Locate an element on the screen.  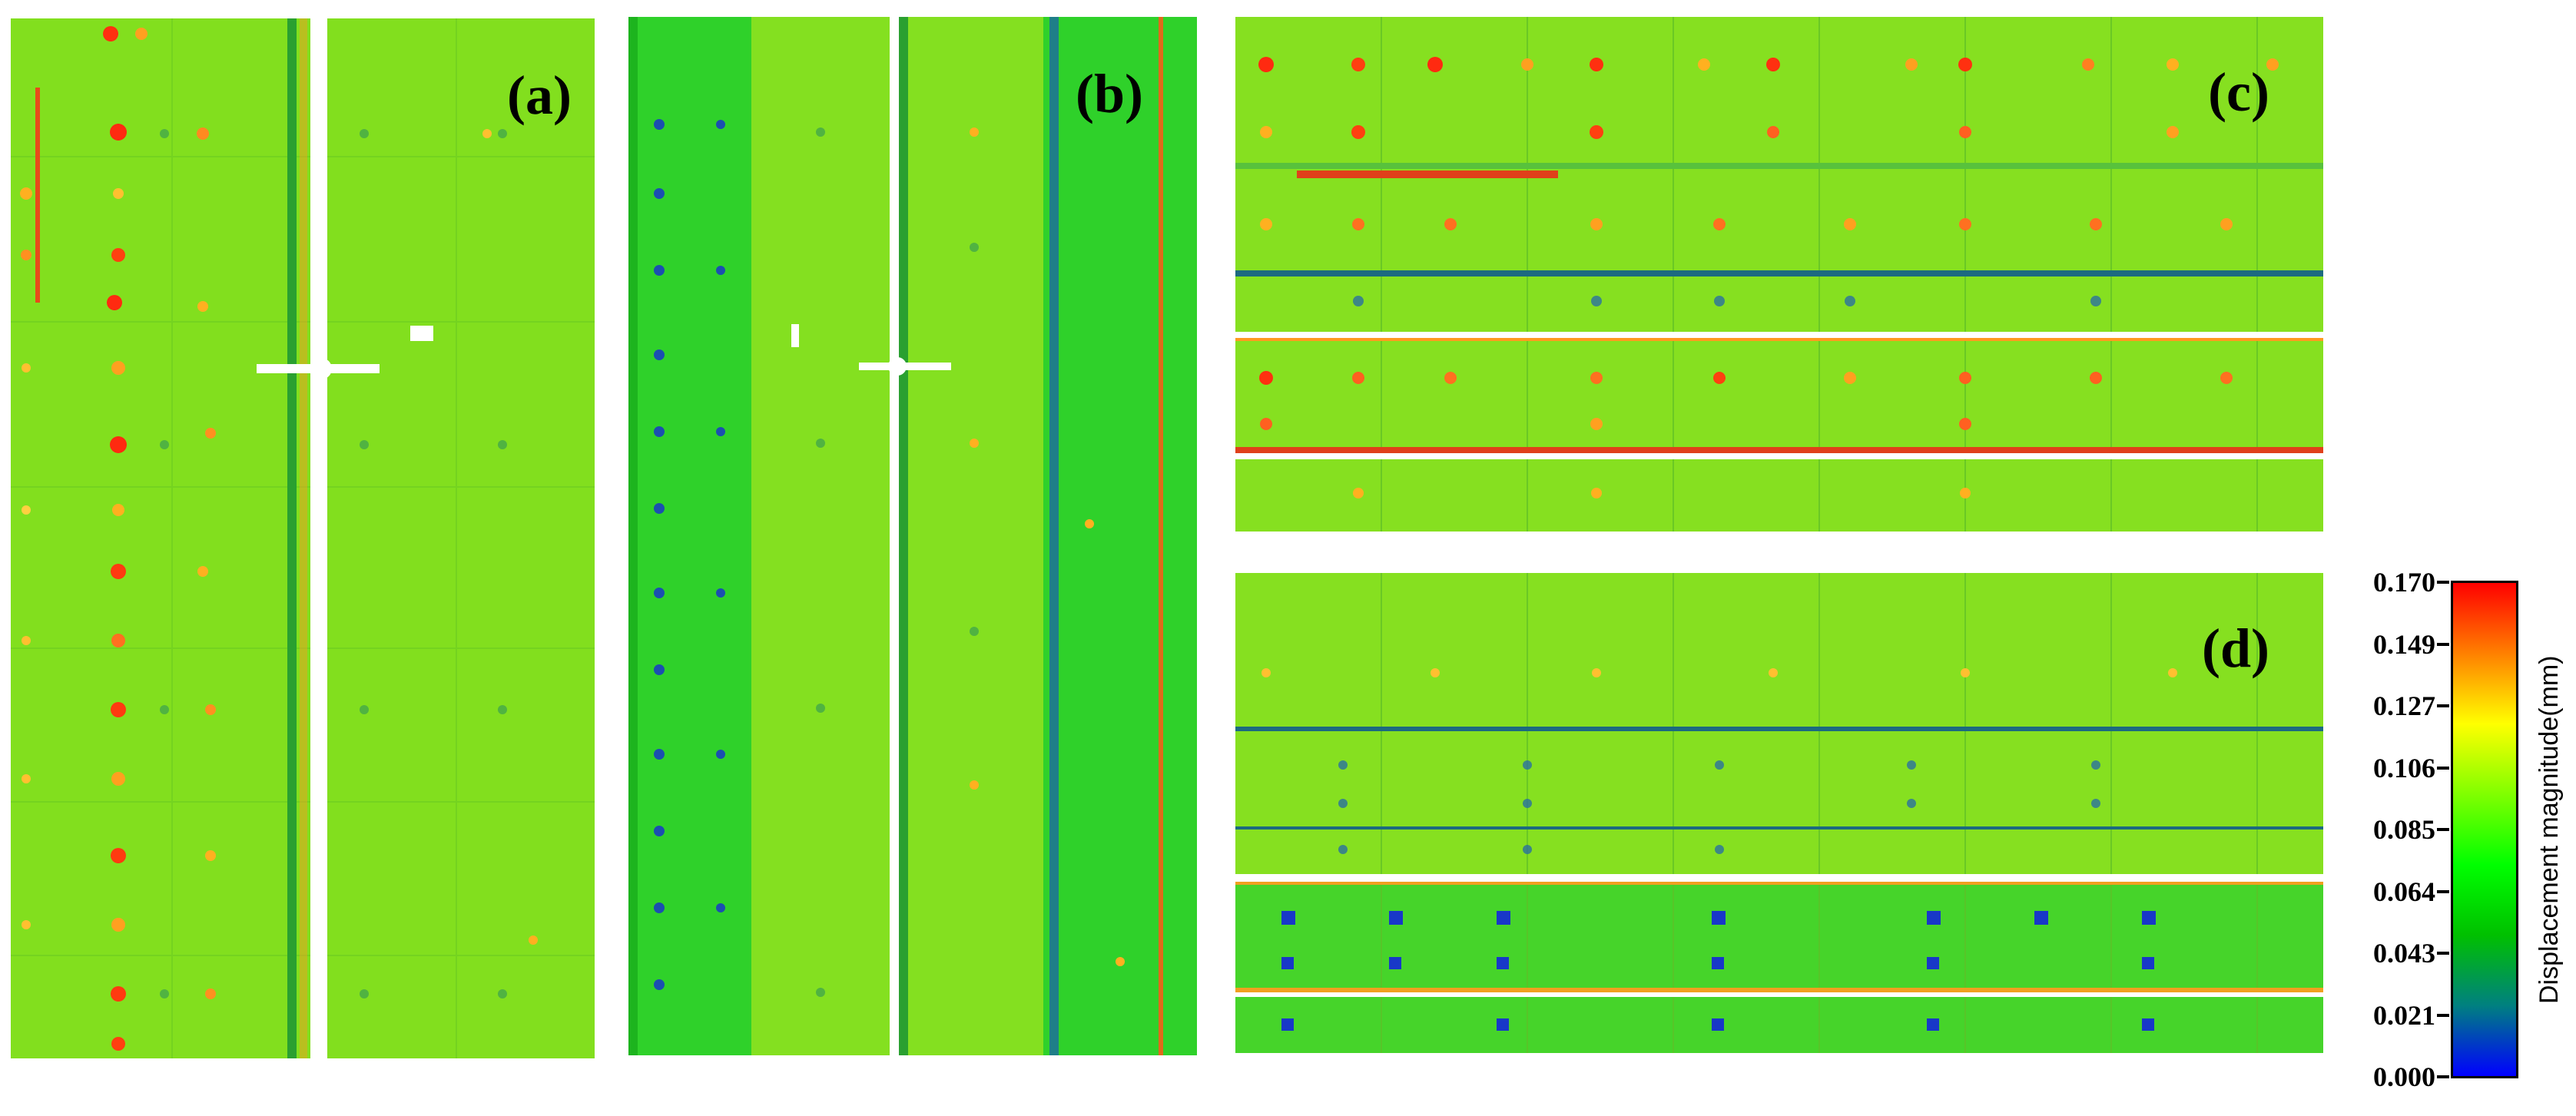
colorbar-tick-label: 0.043 is located at coordinates (2404, 953).